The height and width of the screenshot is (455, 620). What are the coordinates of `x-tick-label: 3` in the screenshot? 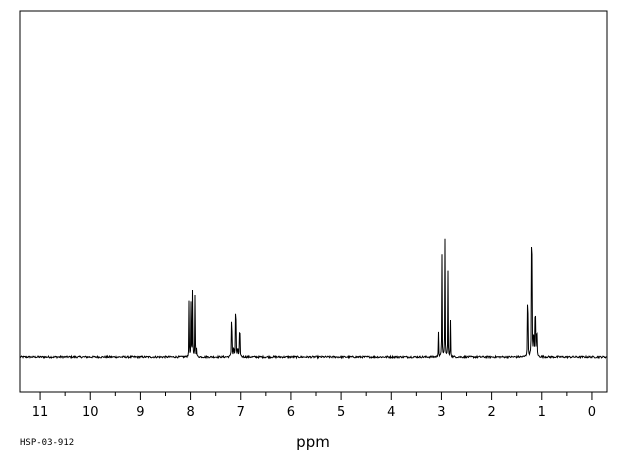 It's located at (441, 412).